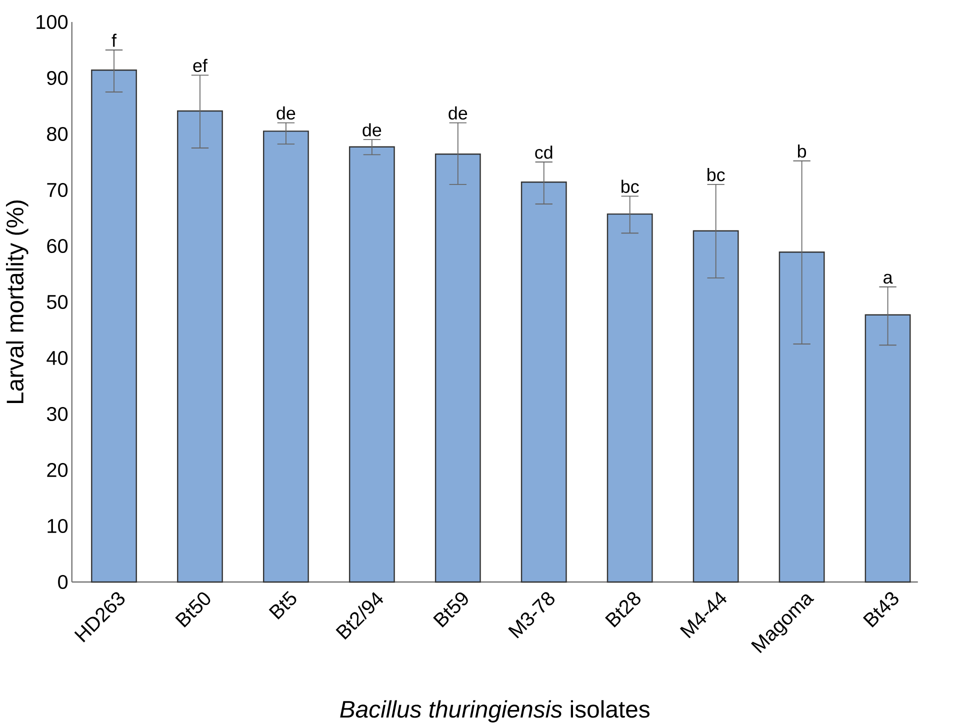 Image resolution: width=961 pixels, height=726 pixels. What do you see at coordinates (114, 40) in the screenshot?
I see `annotation: f` at bounding box center [114, 40].